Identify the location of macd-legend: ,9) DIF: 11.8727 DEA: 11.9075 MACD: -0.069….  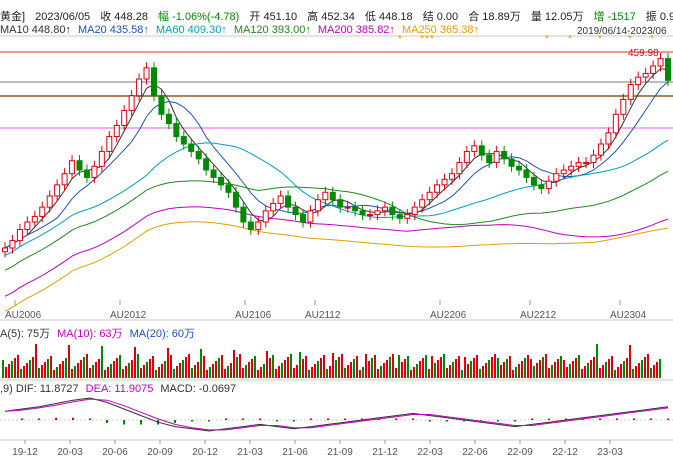
(121, 389).